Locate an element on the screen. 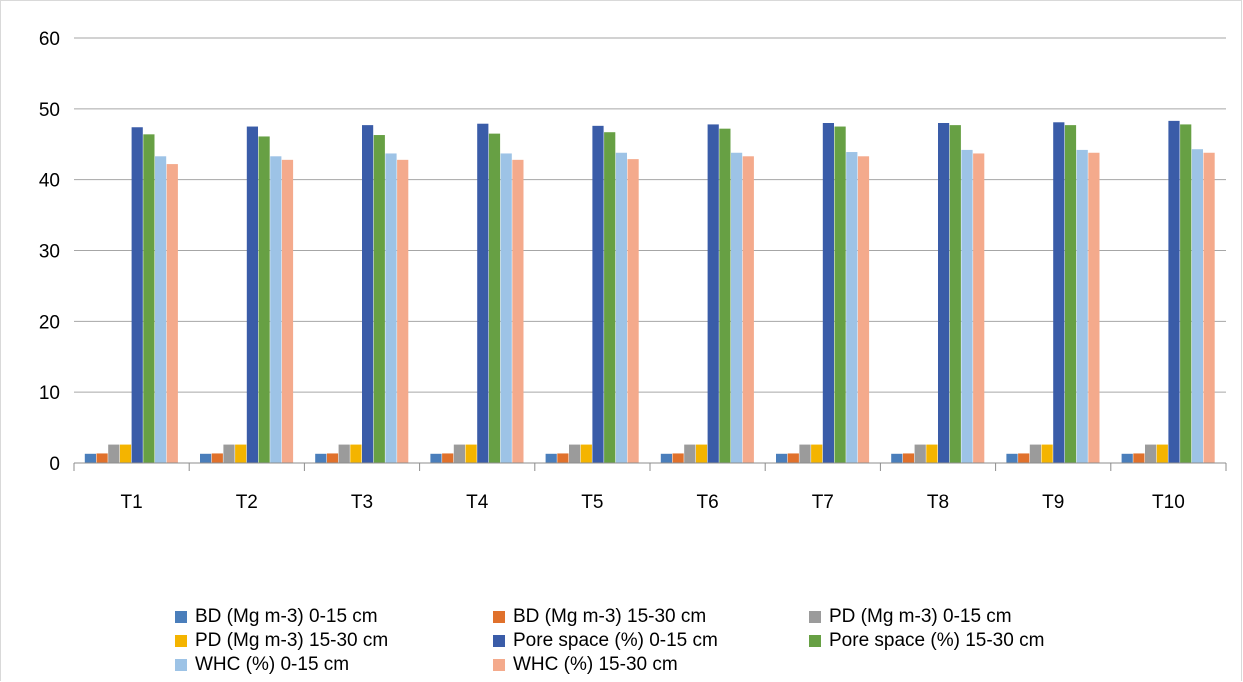 Image resolution: width=1243 pixels, height=682 pixels. x-tick-label: T2 is located at coordinates (247, 502).